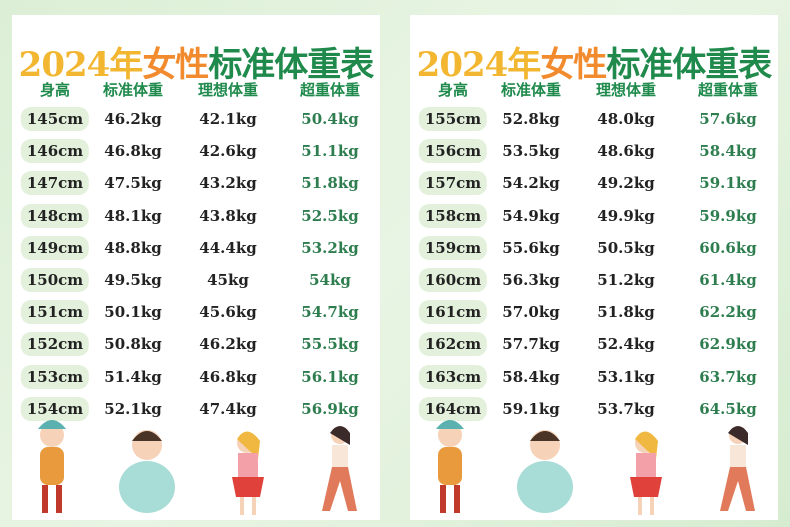 This screenshot has height=527, width=790. I want to click on cell: 46.8kg, so click(133, 151).